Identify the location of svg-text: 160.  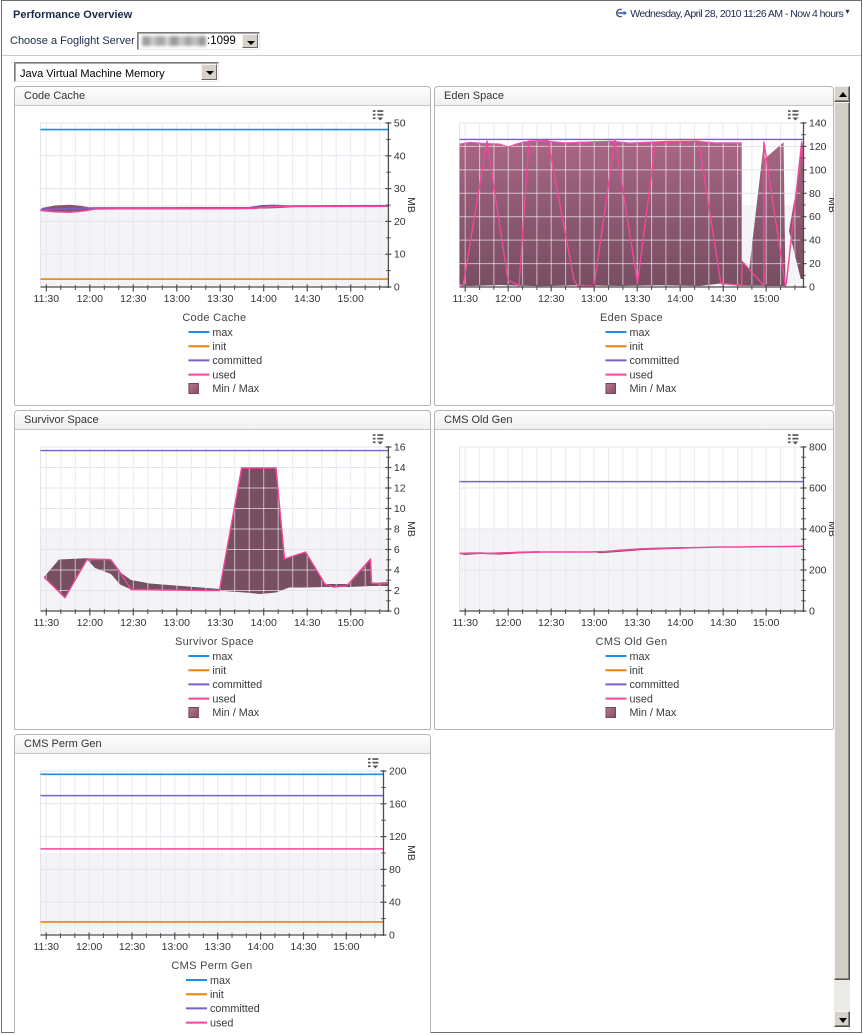
(398, 804).